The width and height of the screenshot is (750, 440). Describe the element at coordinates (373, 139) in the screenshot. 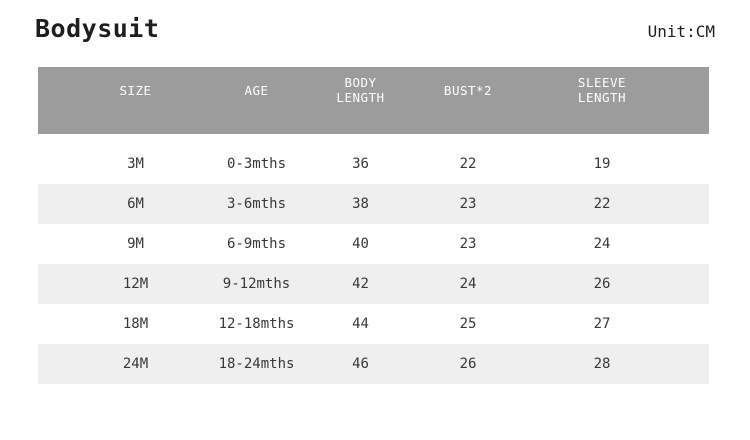

I see `header-gap` at that location.